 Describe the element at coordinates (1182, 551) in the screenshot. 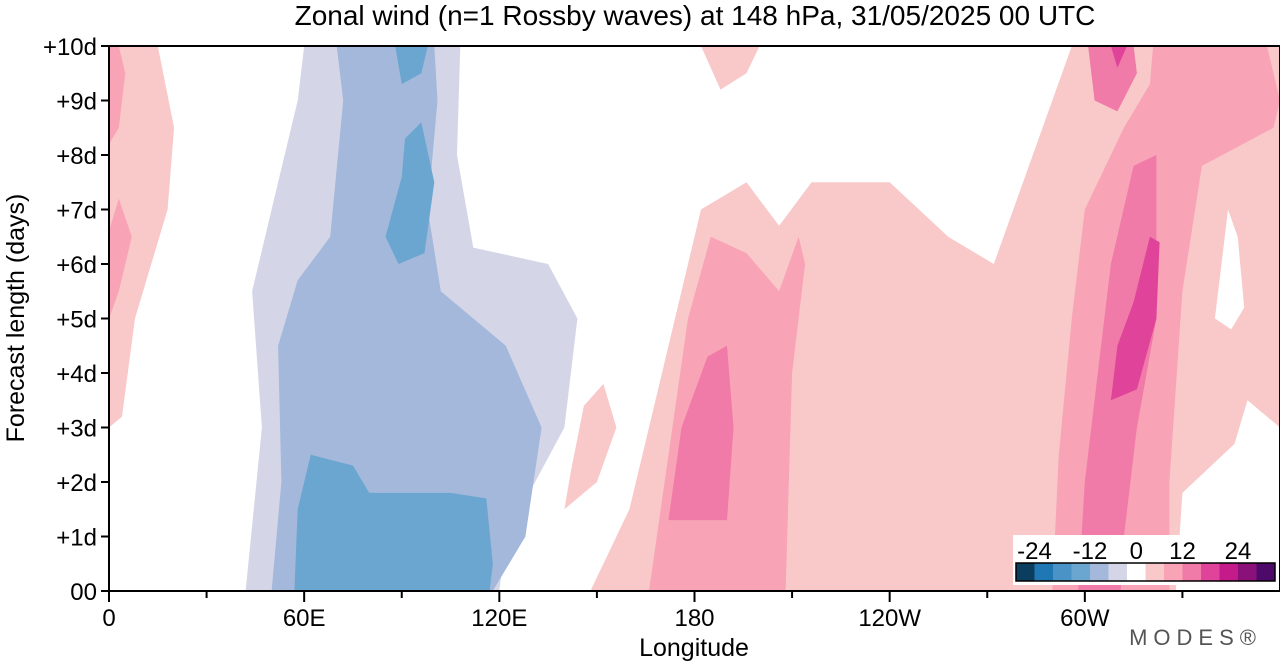

I see `colorbar-tick-label-3: 12` at that location.